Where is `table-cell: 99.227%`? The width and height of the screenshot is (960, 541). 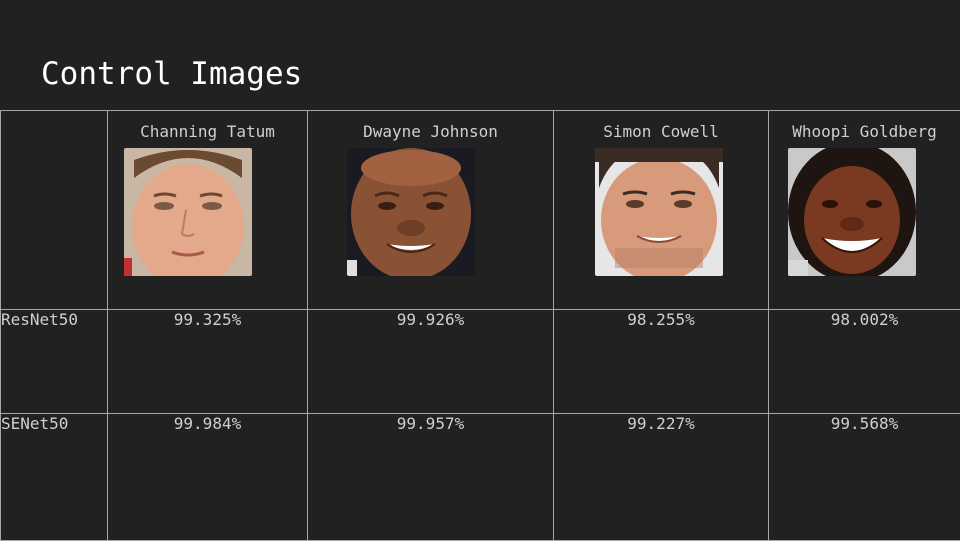 table-cell: 99.227% is located at coordinates (661, 477).